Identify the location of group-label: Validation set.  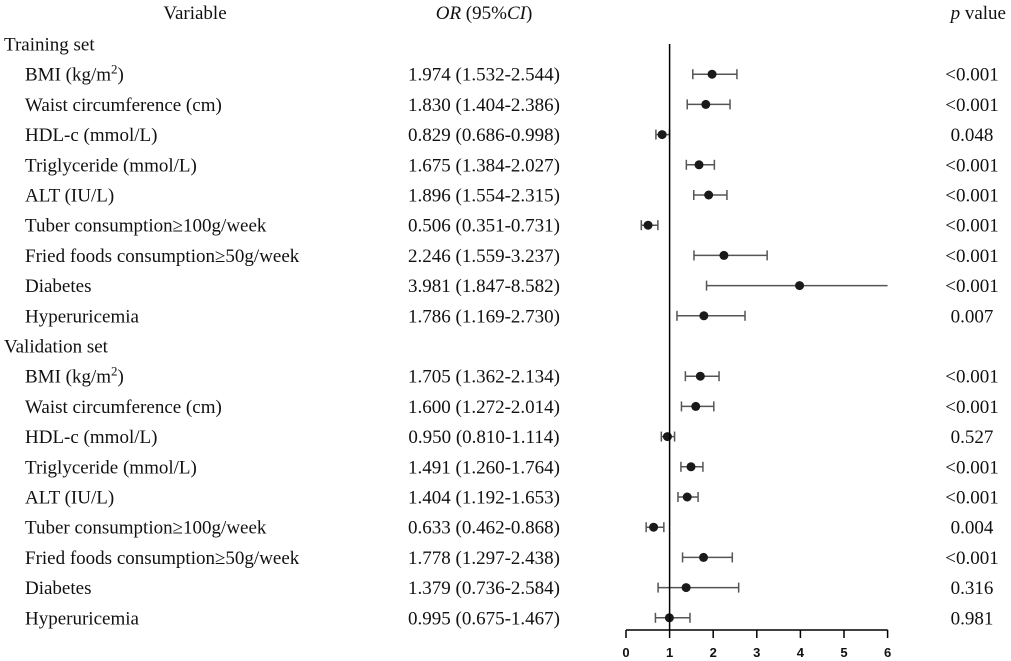
(56, 347).